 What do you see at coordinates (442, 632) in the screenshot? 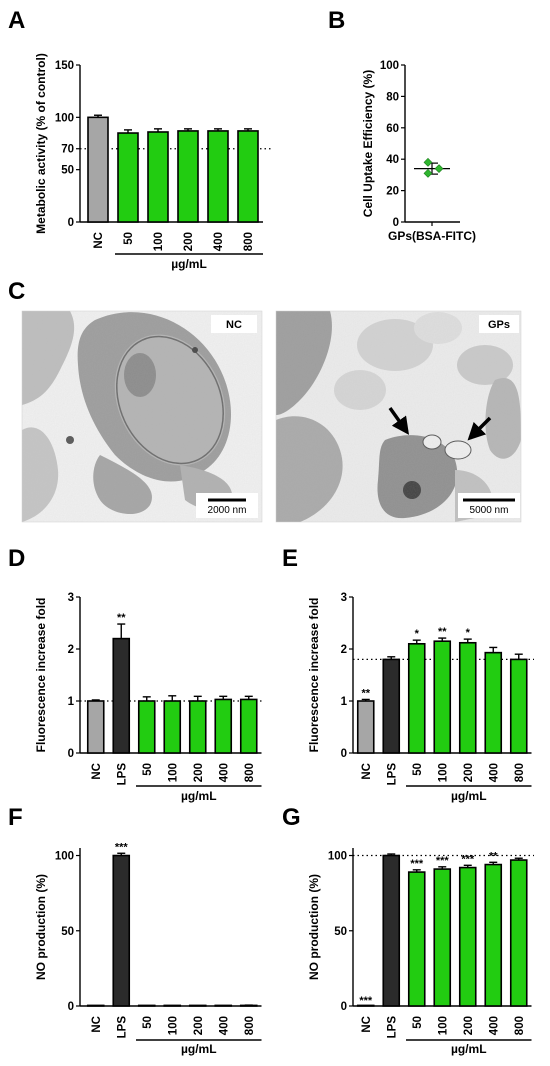
I see `charte-significance: **` at bounding box center [442, 632].